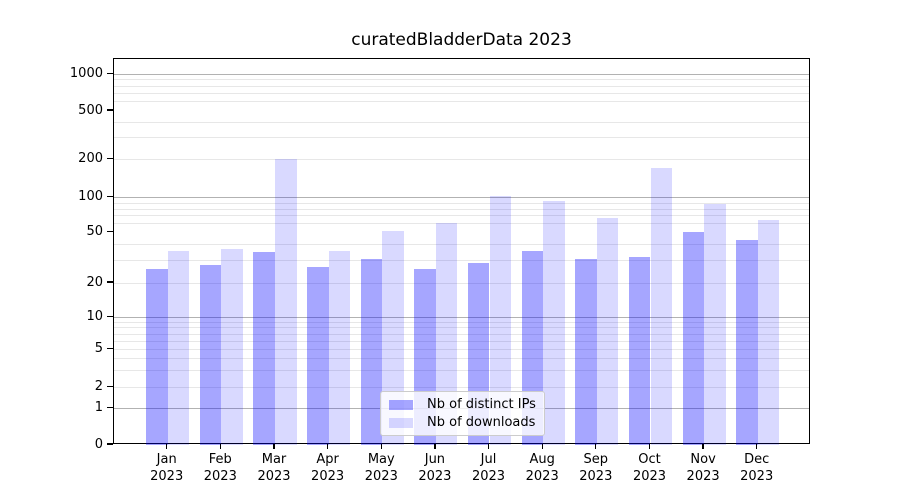 The image size is (900, 500). Describe the element at coordinates (98, 444) in the screenshot. I see `y-tick-label: 0` at that location.